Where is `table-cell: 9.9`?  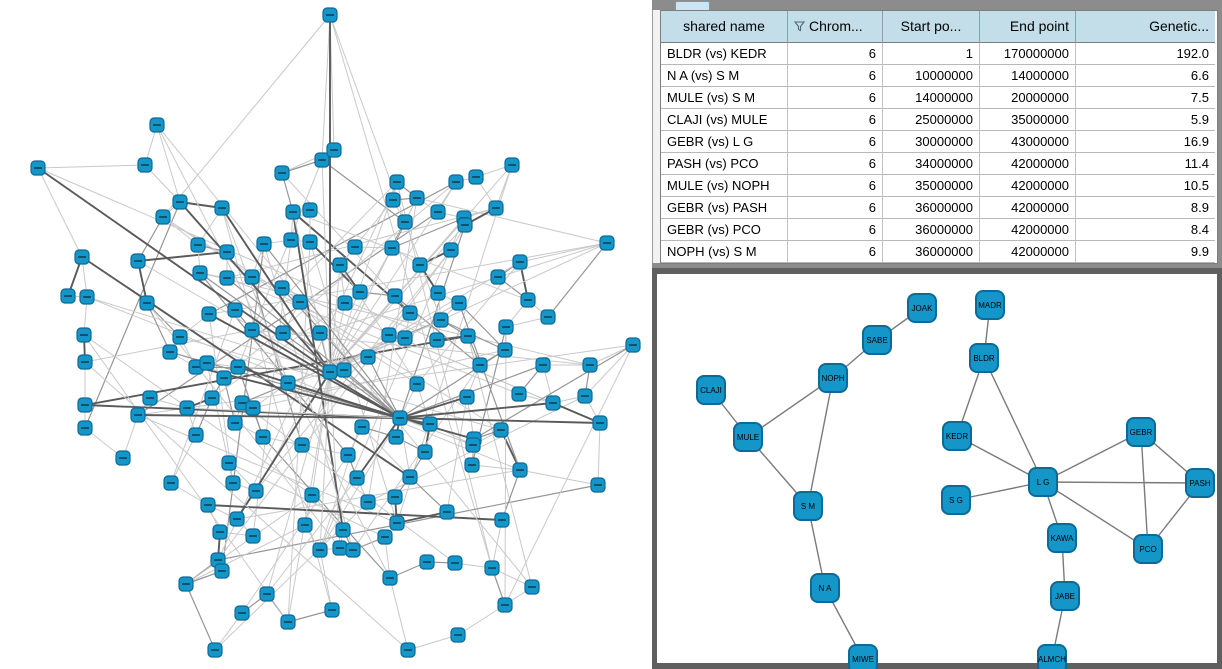
table-cell: 9.9 is located at coordinates (1145, 252).